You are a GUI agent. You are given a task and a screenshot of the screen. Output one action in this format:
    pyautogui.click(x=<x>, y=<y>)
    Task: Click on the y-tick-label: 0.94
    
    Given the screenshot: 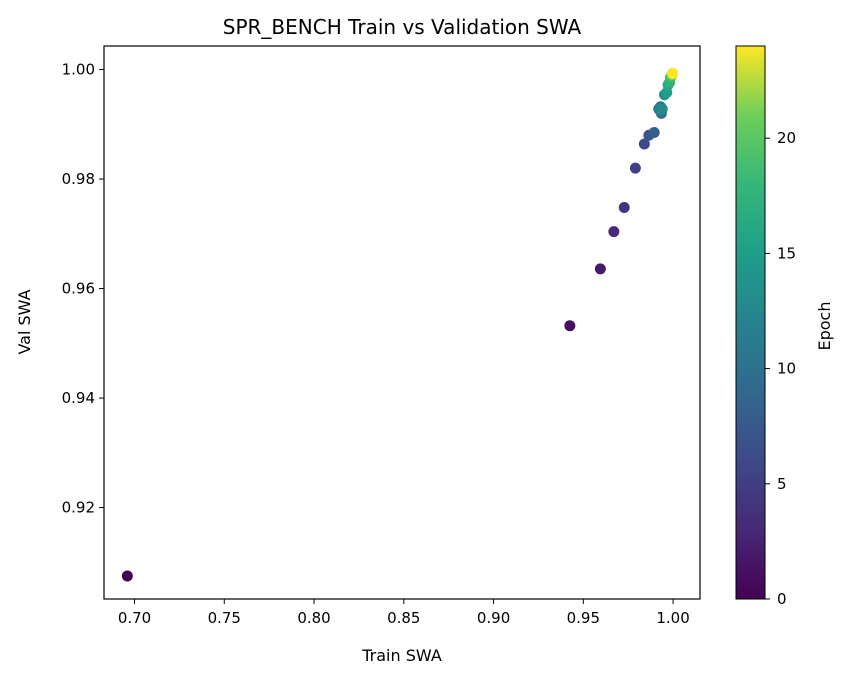 What is the action you would take?
    pyautogui.click(x=78, y=398)
    